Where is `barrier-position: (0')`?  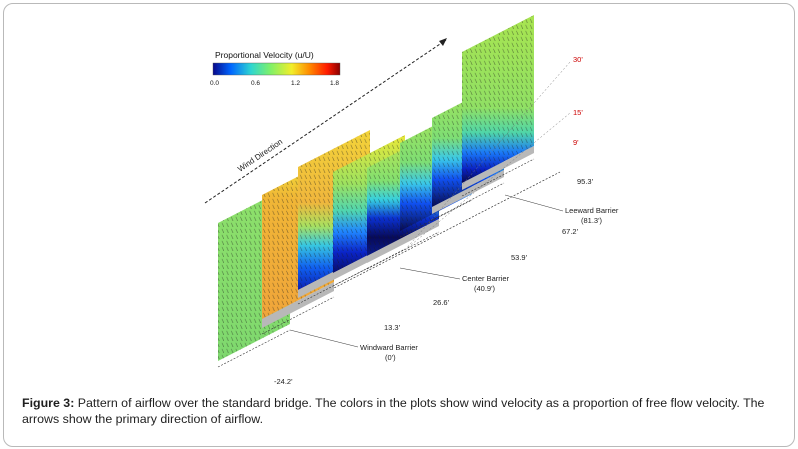 barrier-position: (0') is located at coordinates (390, 357).